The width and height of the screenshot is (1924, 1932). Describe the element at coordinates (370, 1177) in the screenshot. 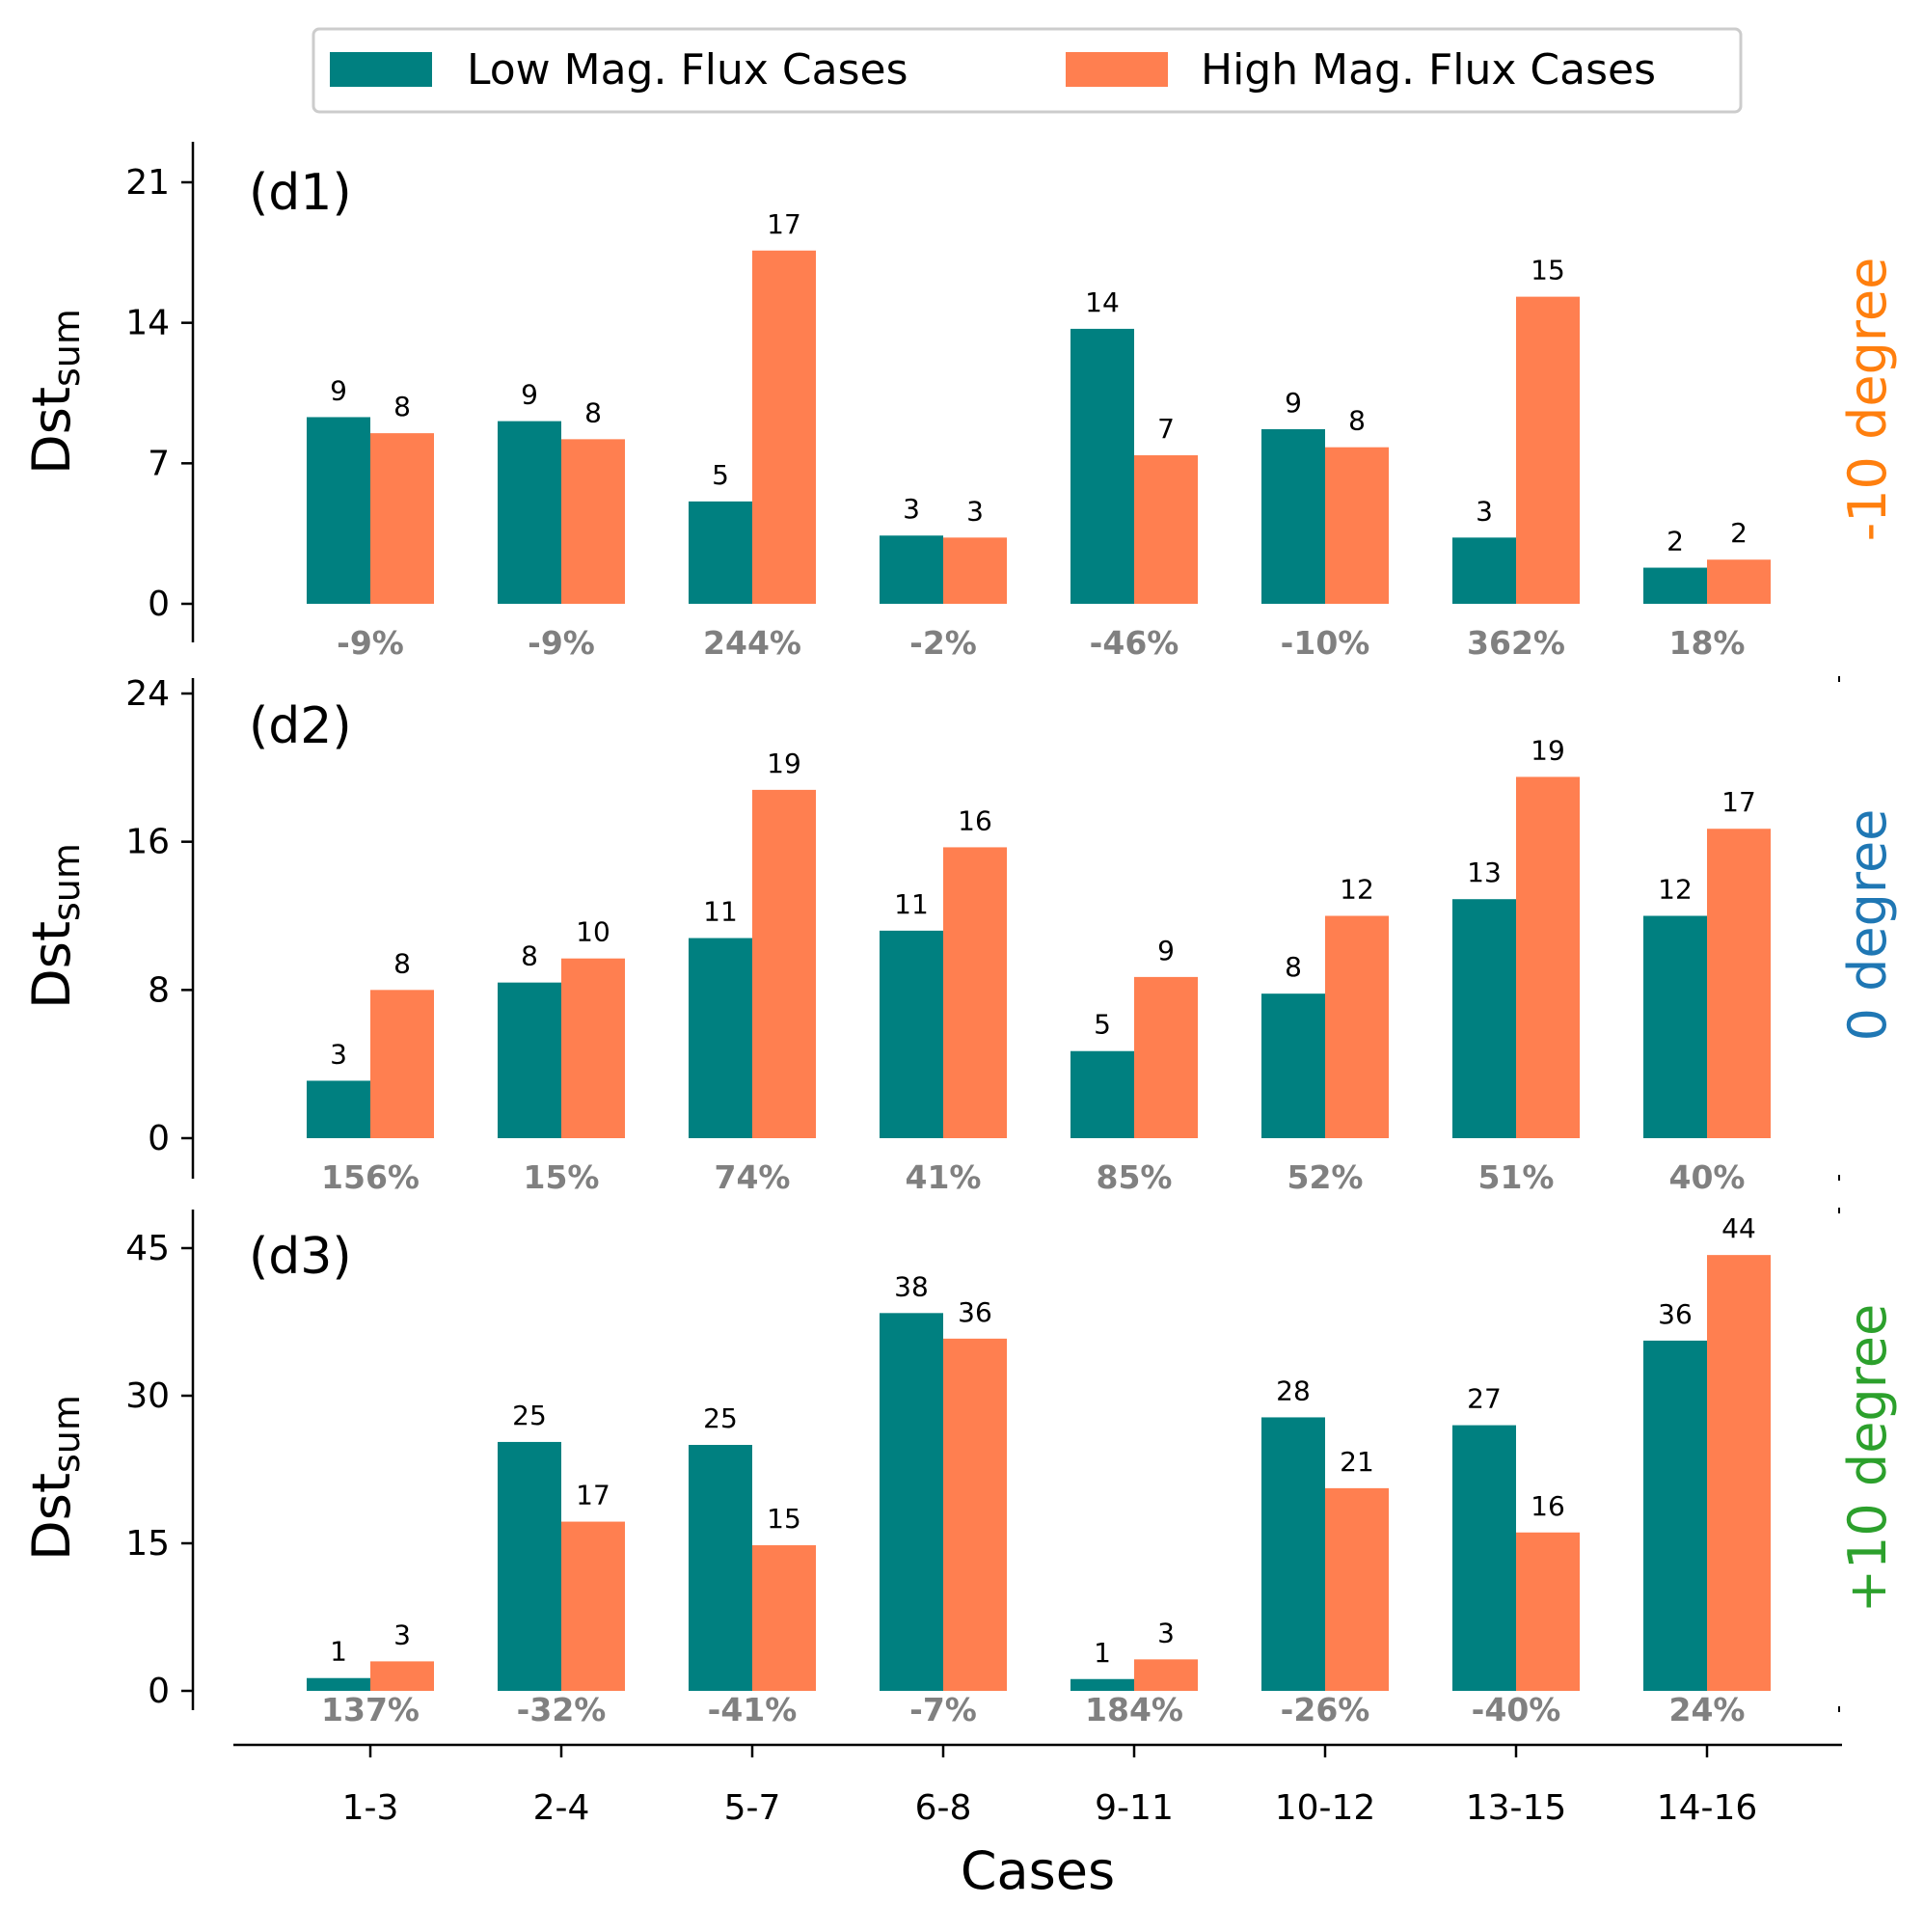

I see `percent-change-label: 156%` at that location.